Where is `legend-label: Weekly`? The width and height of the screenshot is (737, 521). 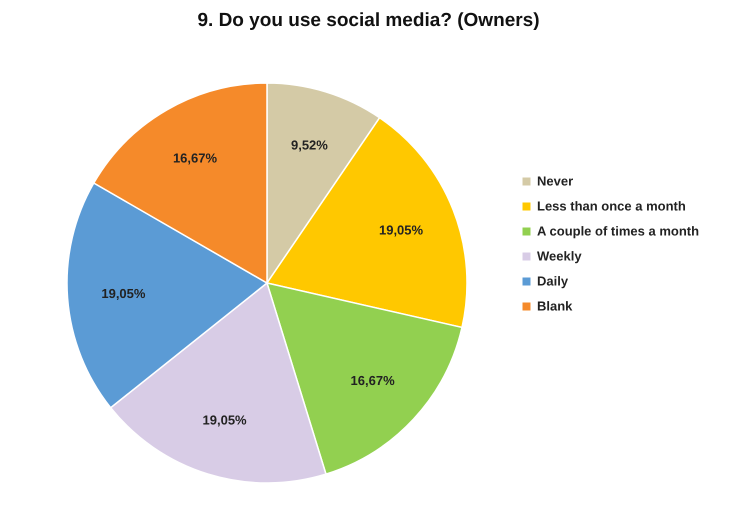
legend-label: Weekly is located at coordinates (559, 256).